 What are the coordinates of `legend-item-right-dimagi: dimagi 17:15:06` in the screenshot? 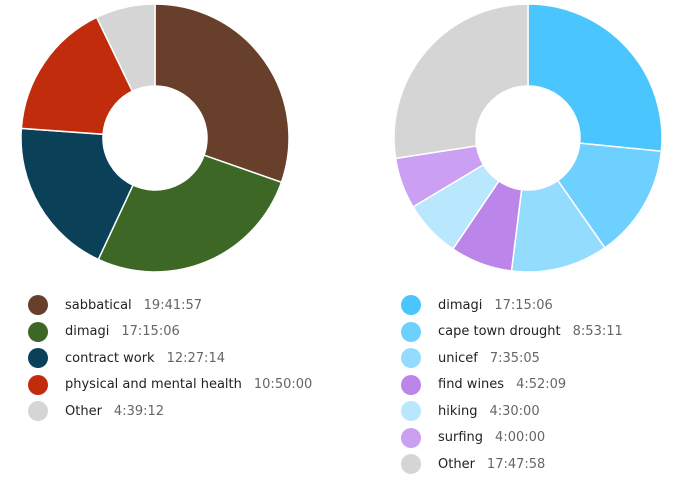 It's located at (512, 305).